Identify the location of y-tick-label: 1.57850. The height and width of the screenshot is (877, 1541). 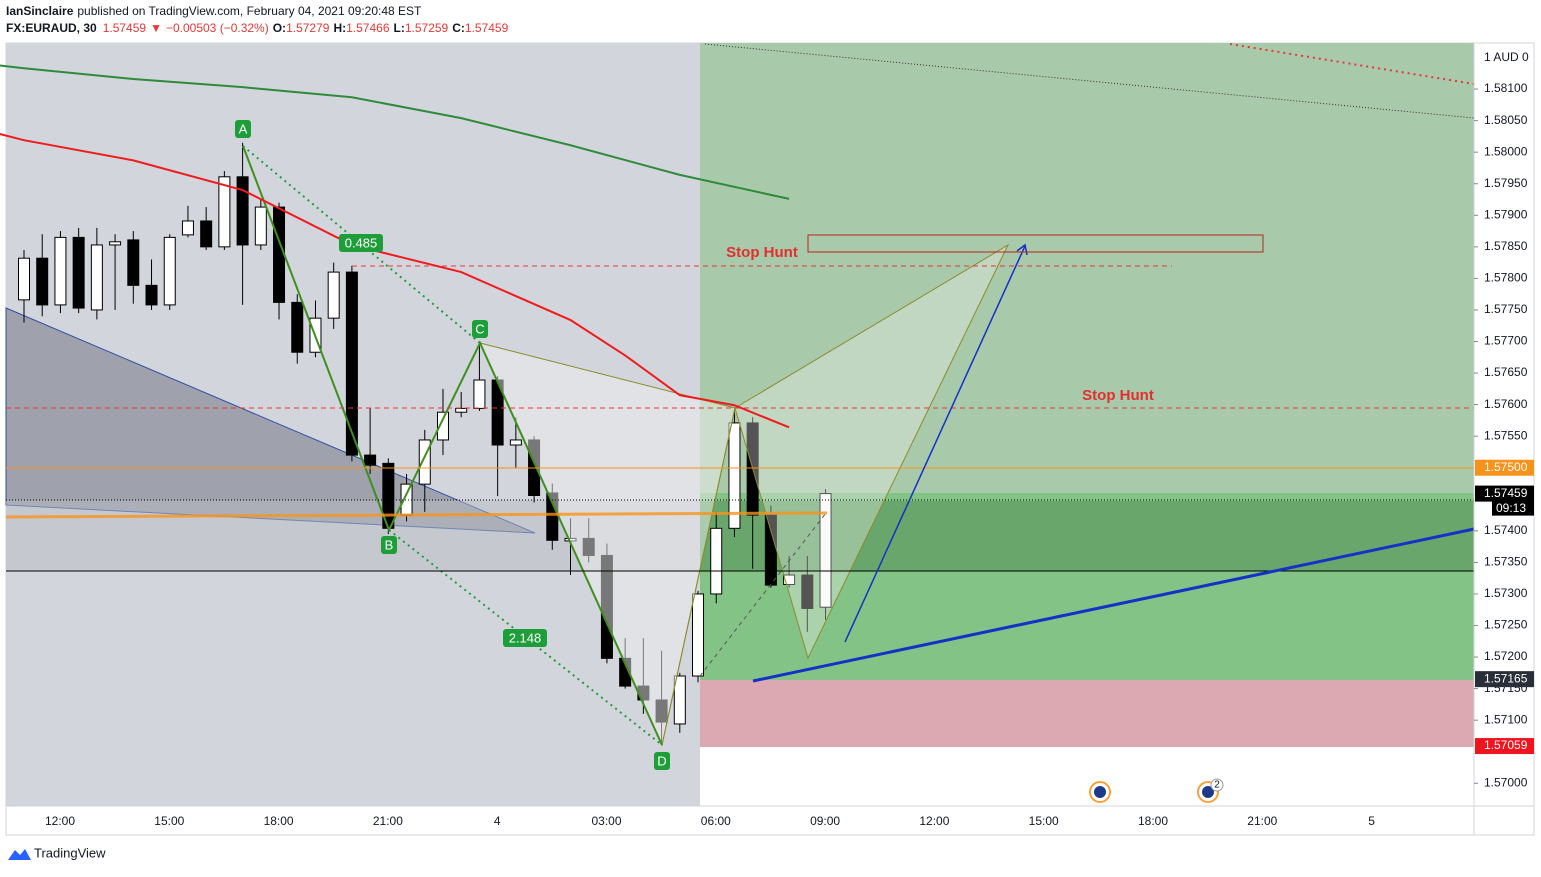
(1506, 246).